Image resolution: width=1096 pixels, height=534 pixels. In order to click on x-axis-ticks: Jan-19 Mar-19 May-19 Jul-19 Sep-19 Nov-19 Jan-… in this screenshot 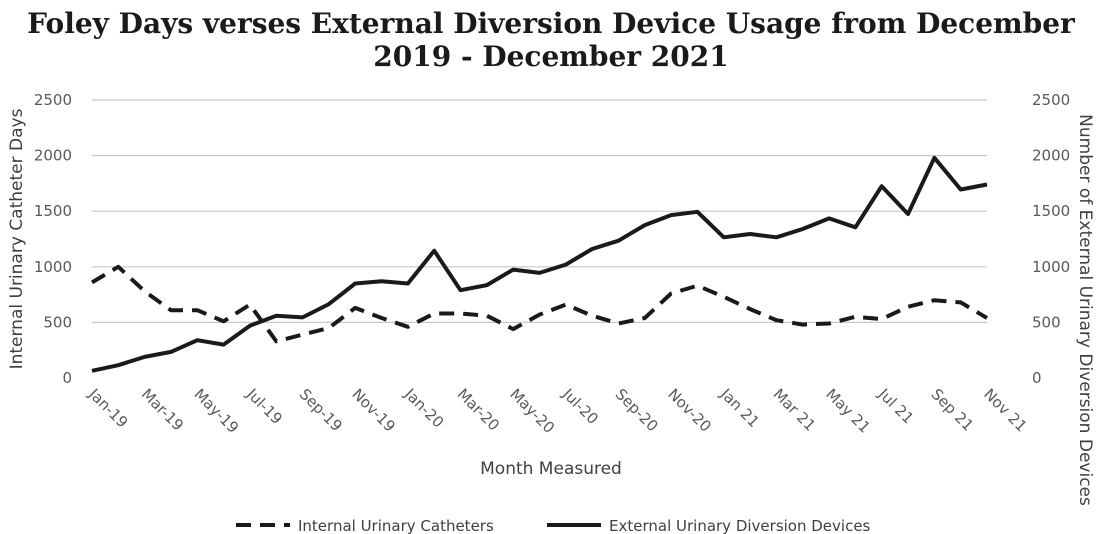, I will do `click(557, 410)`.